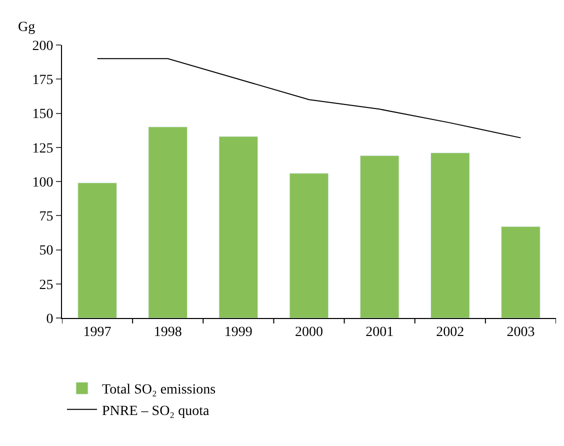  What do you see at coordinates (50, 319) in the screenshot?
I see `y-tick-label: 0` at bounding box center [50, 319].